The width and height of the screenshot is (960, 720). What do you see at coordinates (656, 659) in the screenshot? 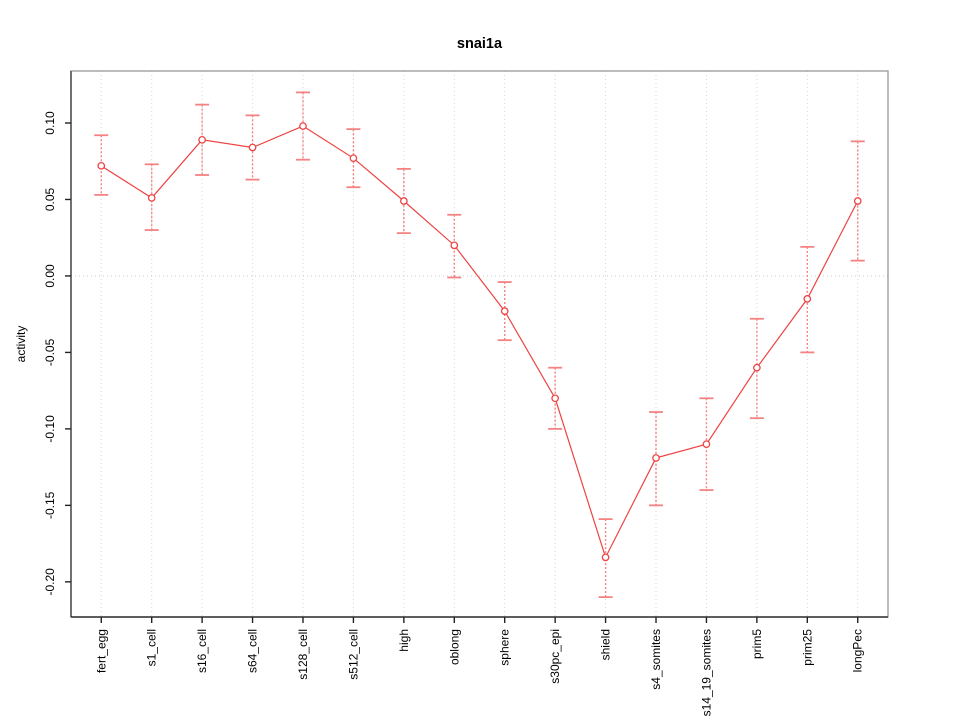
I see `x-tick-label: s4_somites` at bounding box center [656, 659].